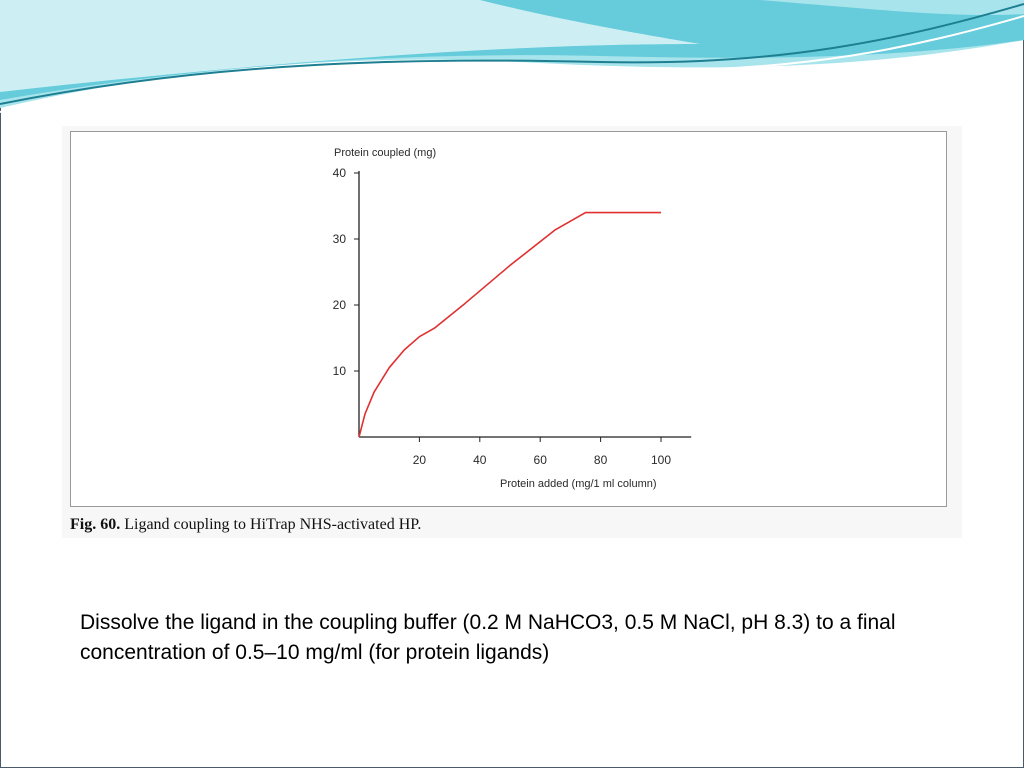 The height and width of the screenshot is (768, 1024). I want to click on wave-line-dark, so click(512, 54).